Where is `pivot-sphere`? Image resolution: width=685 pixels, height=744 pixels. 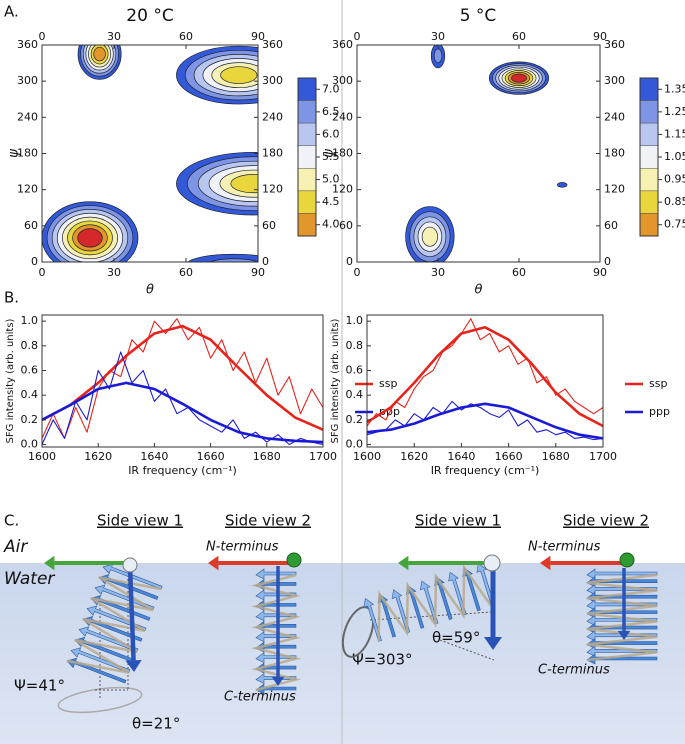 pivot-sphere is located at coordinates (492, 563).